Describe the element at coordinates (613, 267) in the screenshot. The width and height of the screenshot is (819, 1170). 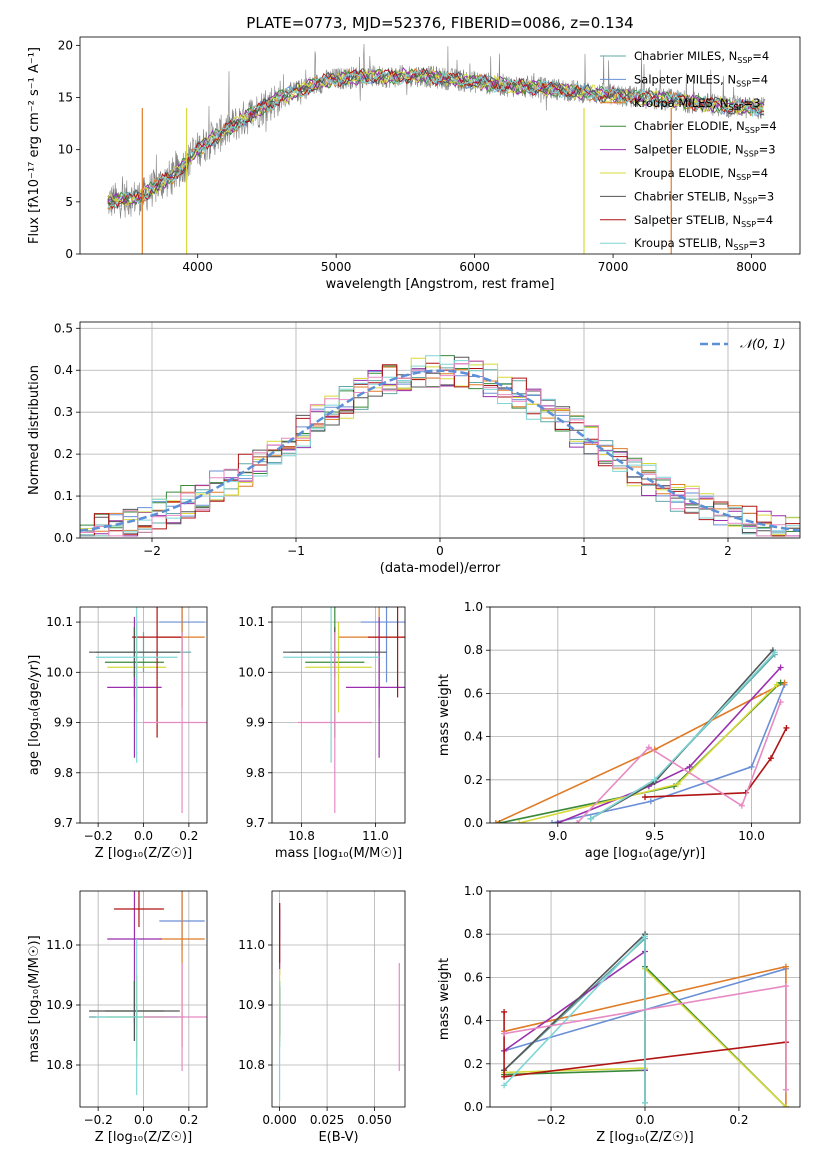
I see `x-tick-label: 7000` at that location.